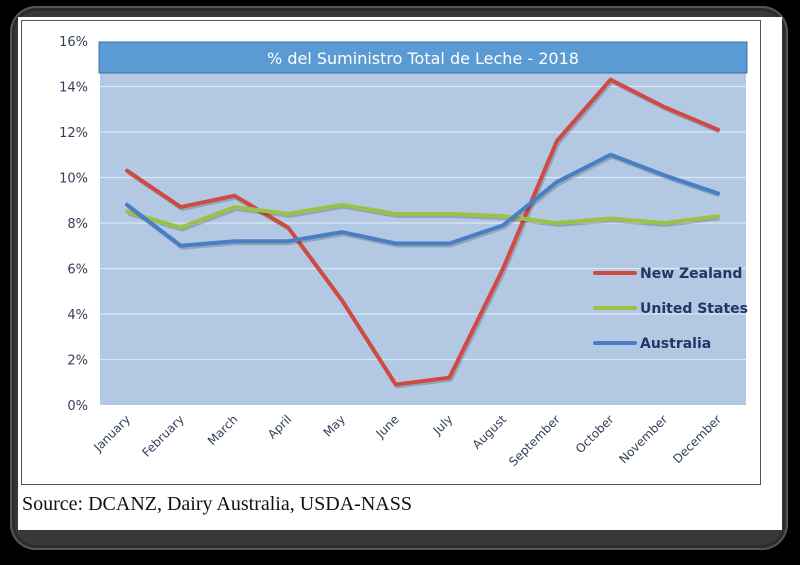  Describe the element at coordinates (490, 432) in the screenshot. I see `x-tick-label: August` at that location.